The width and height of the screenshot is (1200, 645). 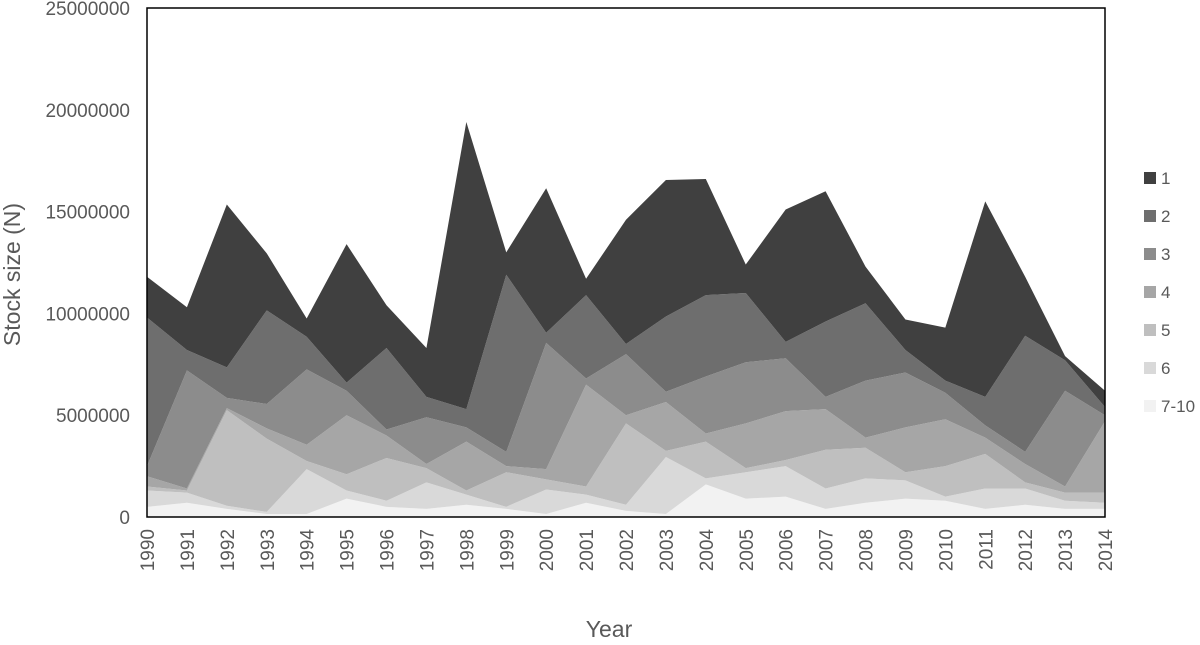 I want to click on legend-label-5: 5, so click(x=1165, y=330).